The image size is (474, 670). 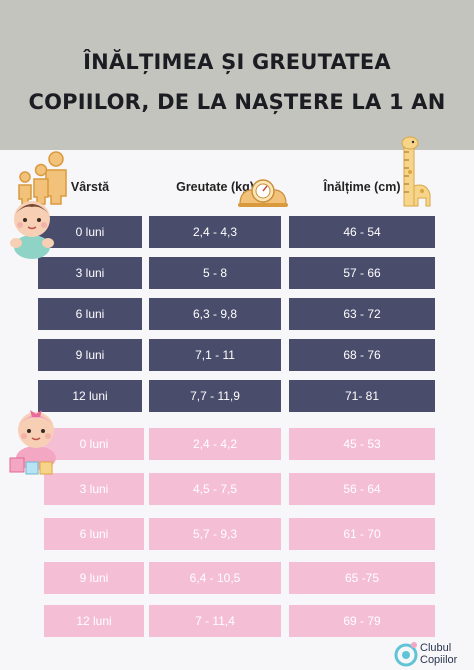 I want to click on boys-height-cell: 71- 81, so click(x=362, y=396).